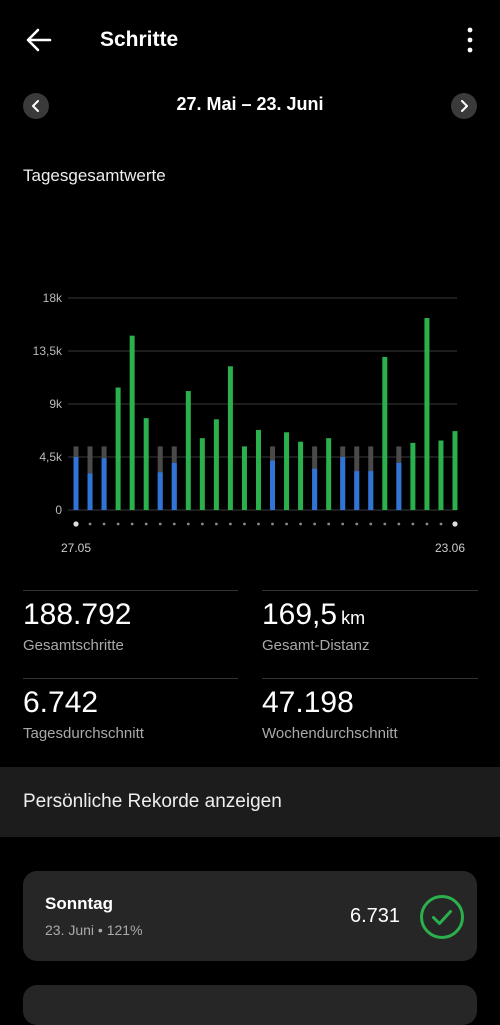 This screenshot has height=1025, width=500. I want to click on day-summary-card, so click(250, 916).